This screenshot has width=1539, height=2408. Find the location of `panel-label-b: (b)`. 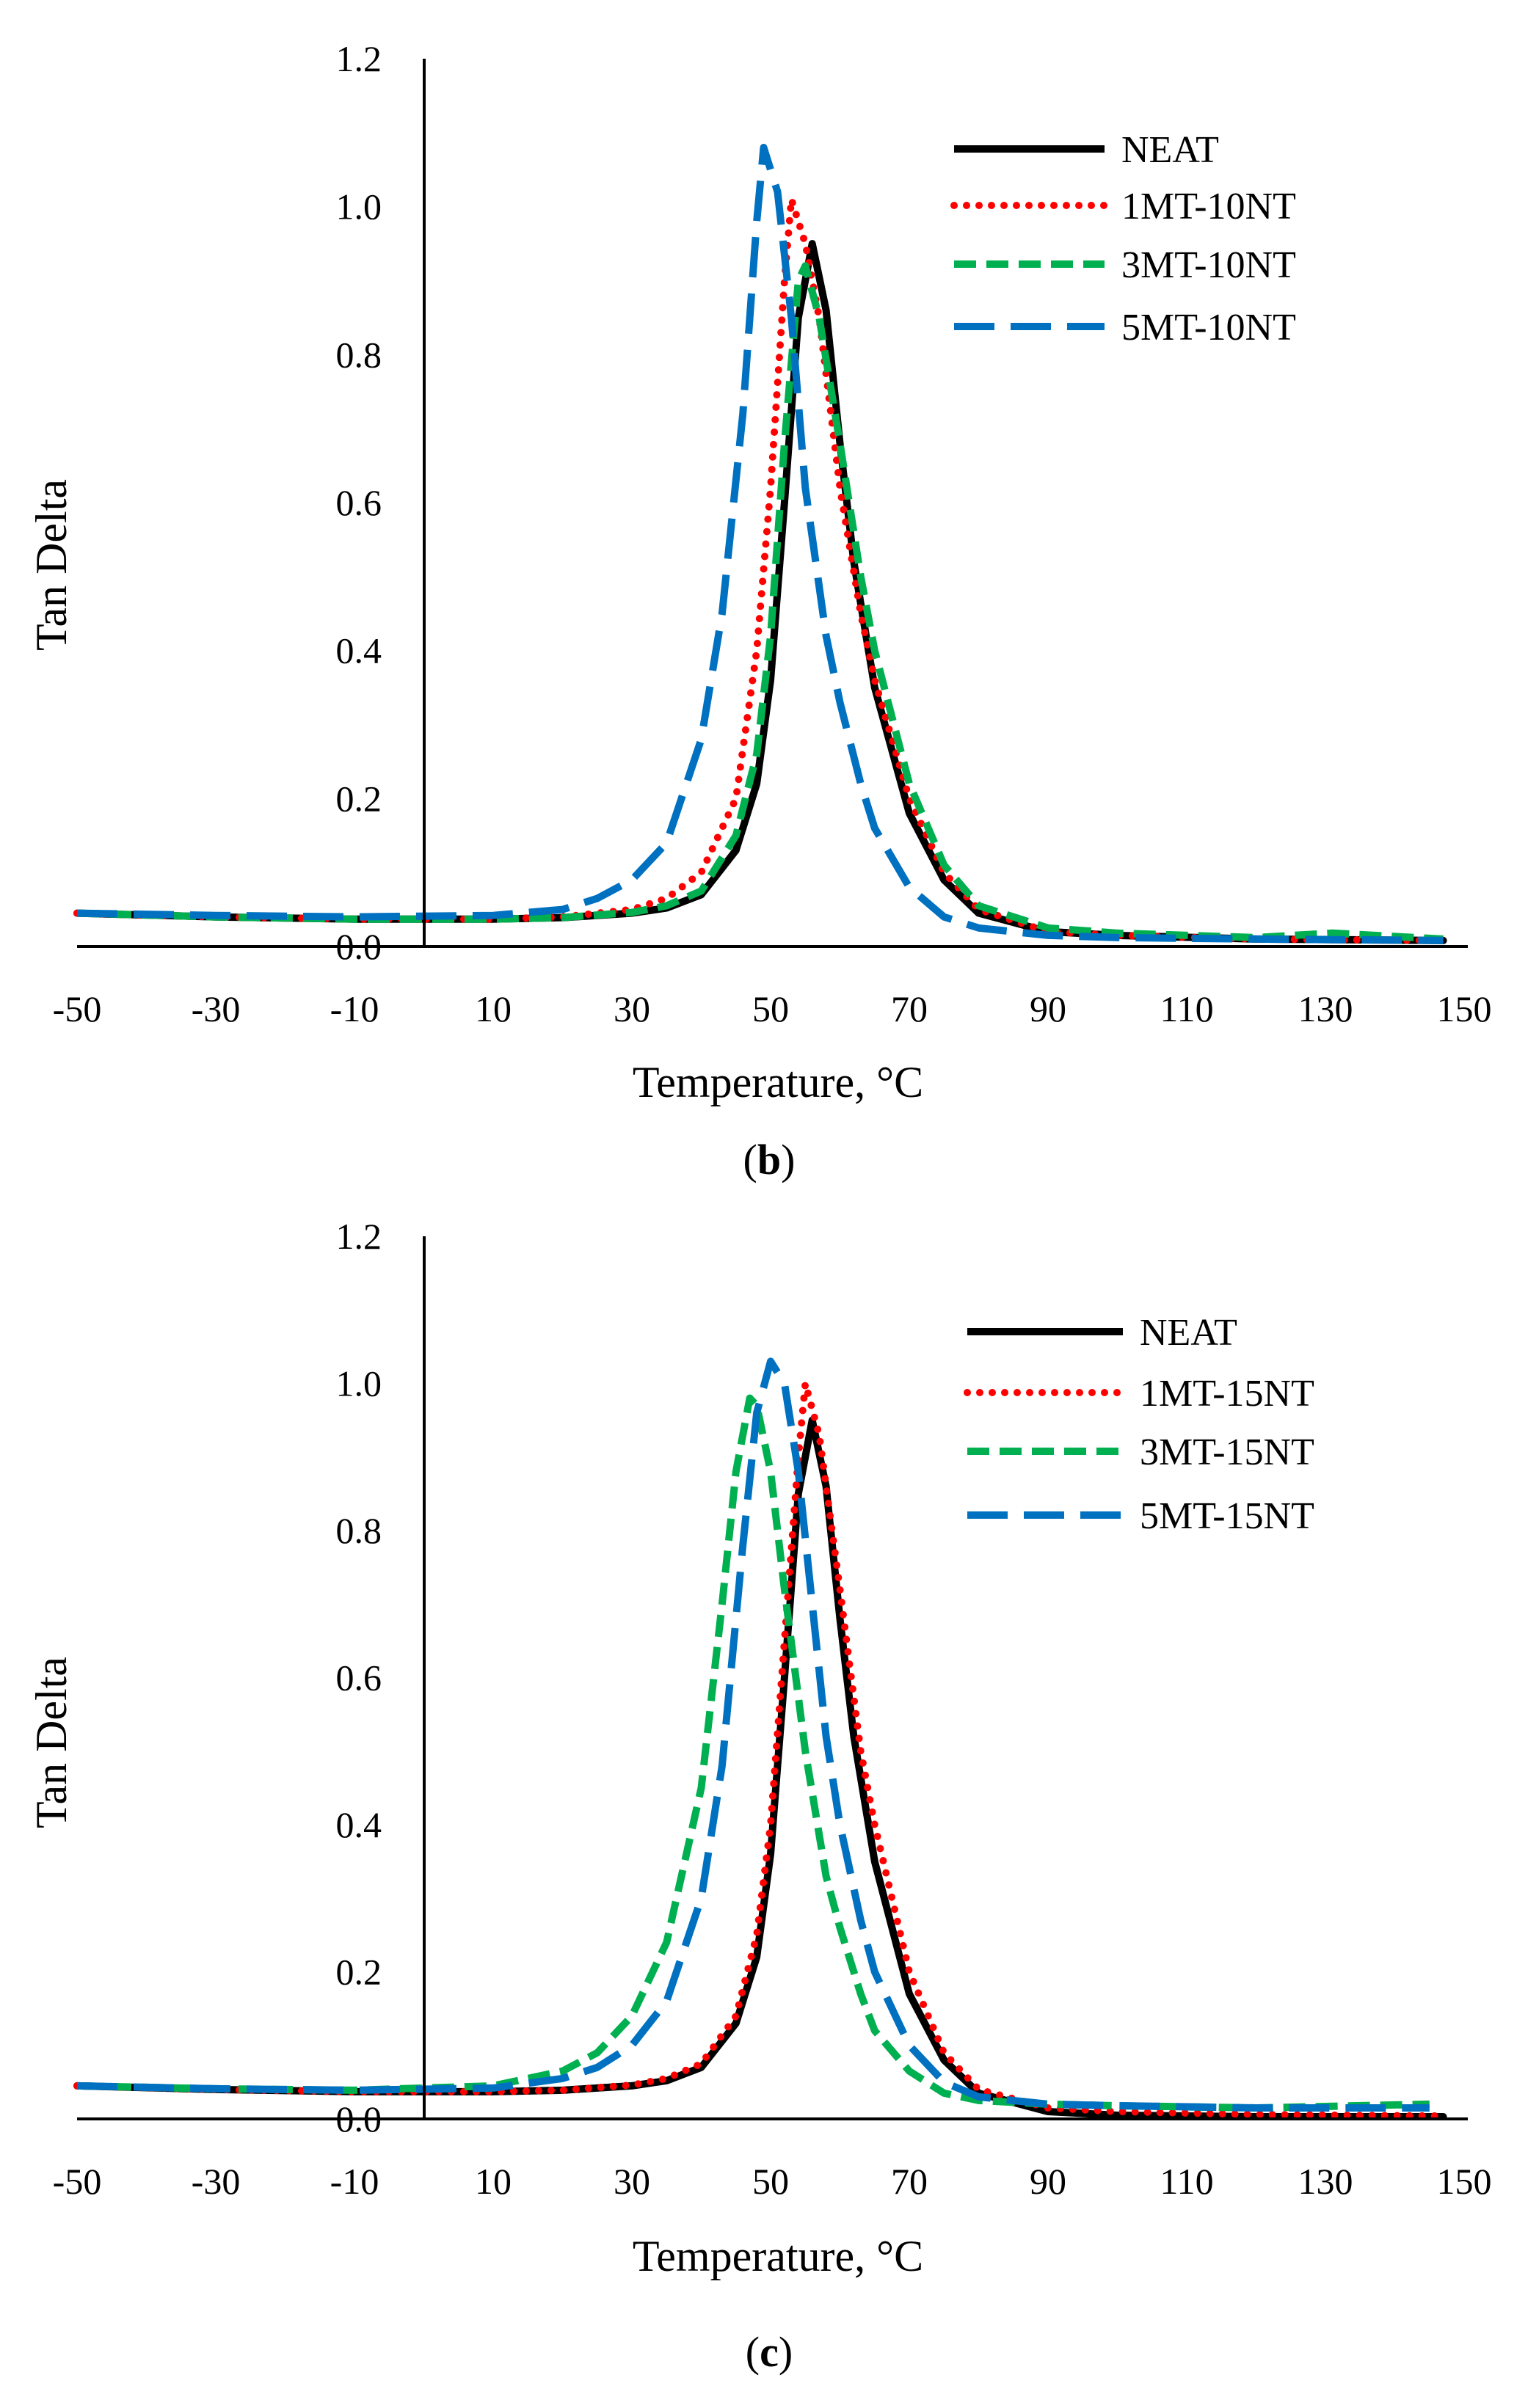

panel-label-b: (b) is located at coordinates (769, 1159).